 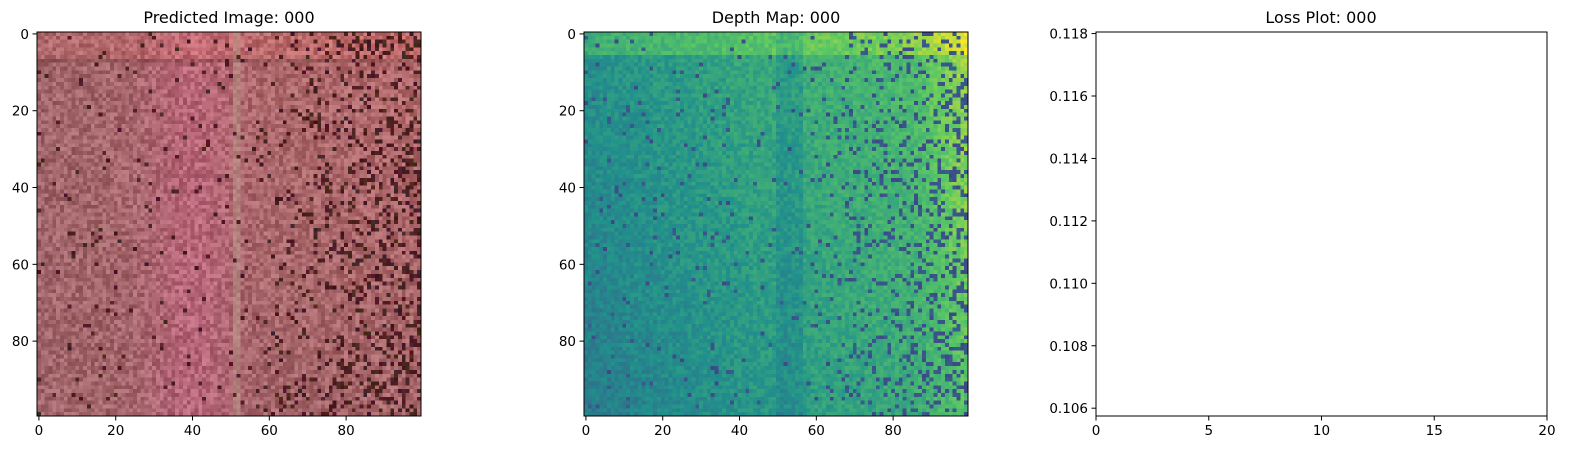 I want to click on y-tick-label: 0.112, so click(x=1068, y=222).